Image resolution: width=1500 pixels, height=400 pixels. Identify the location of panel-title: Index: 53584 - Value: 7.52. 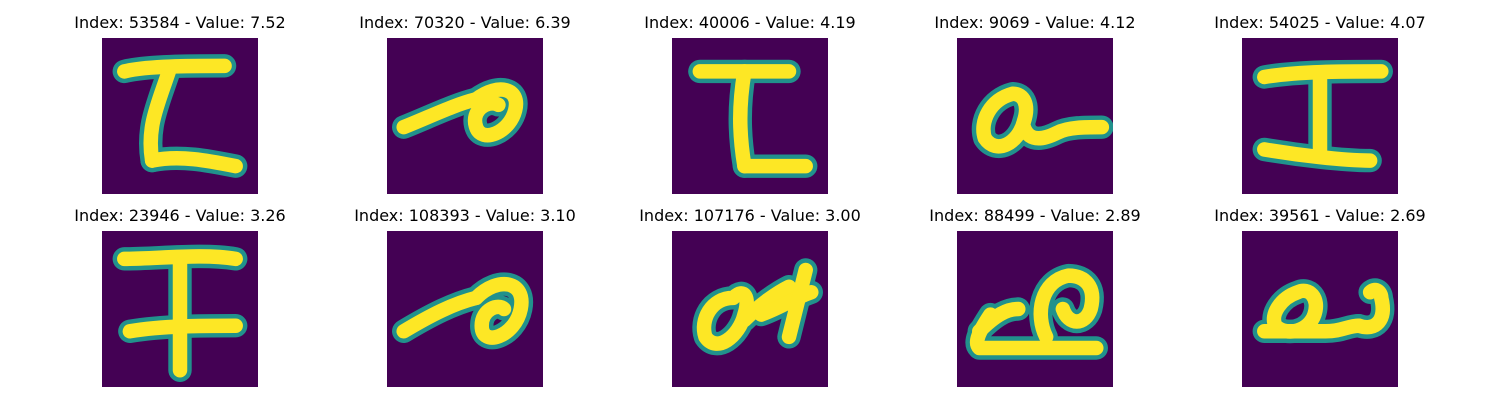
(180, 22).